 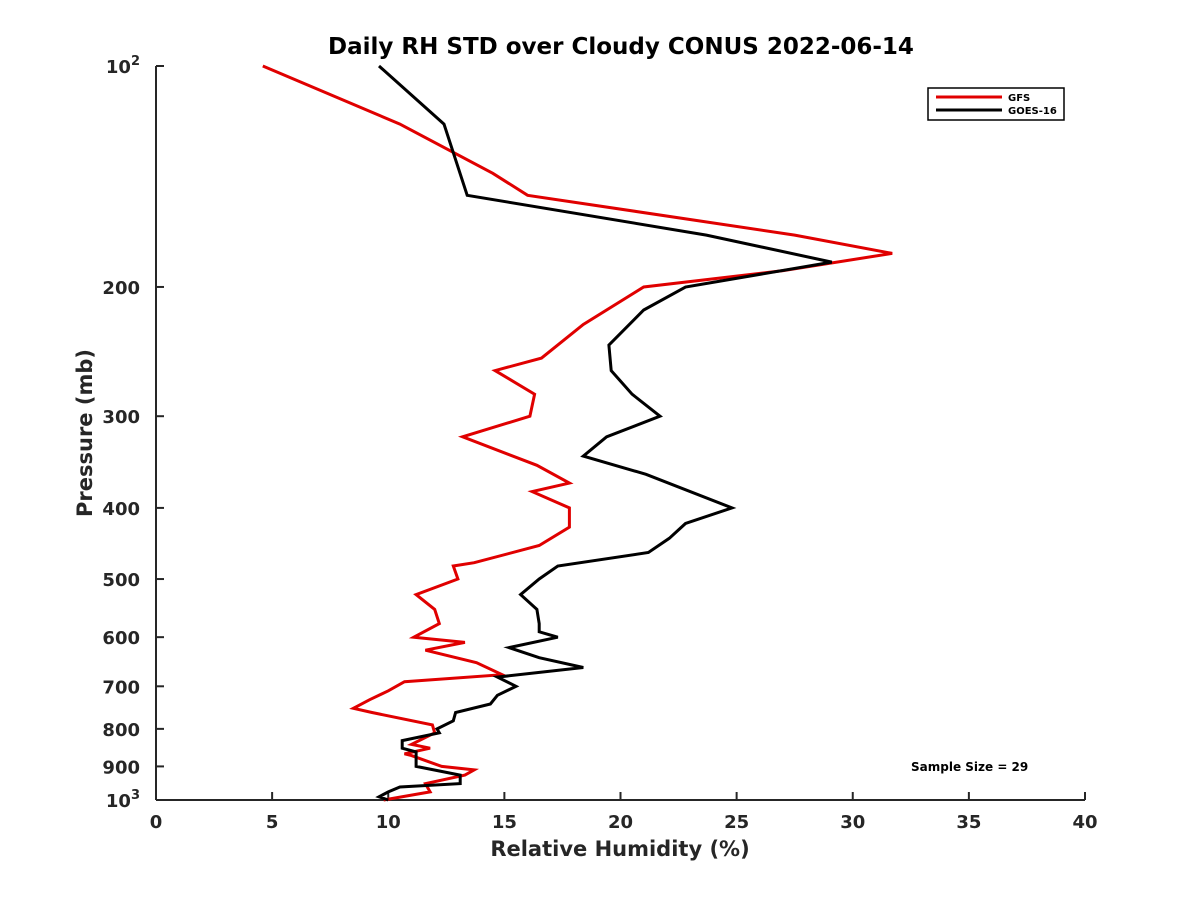 I want to click on y-tick-label: 10³, so click(x=123, y=800).